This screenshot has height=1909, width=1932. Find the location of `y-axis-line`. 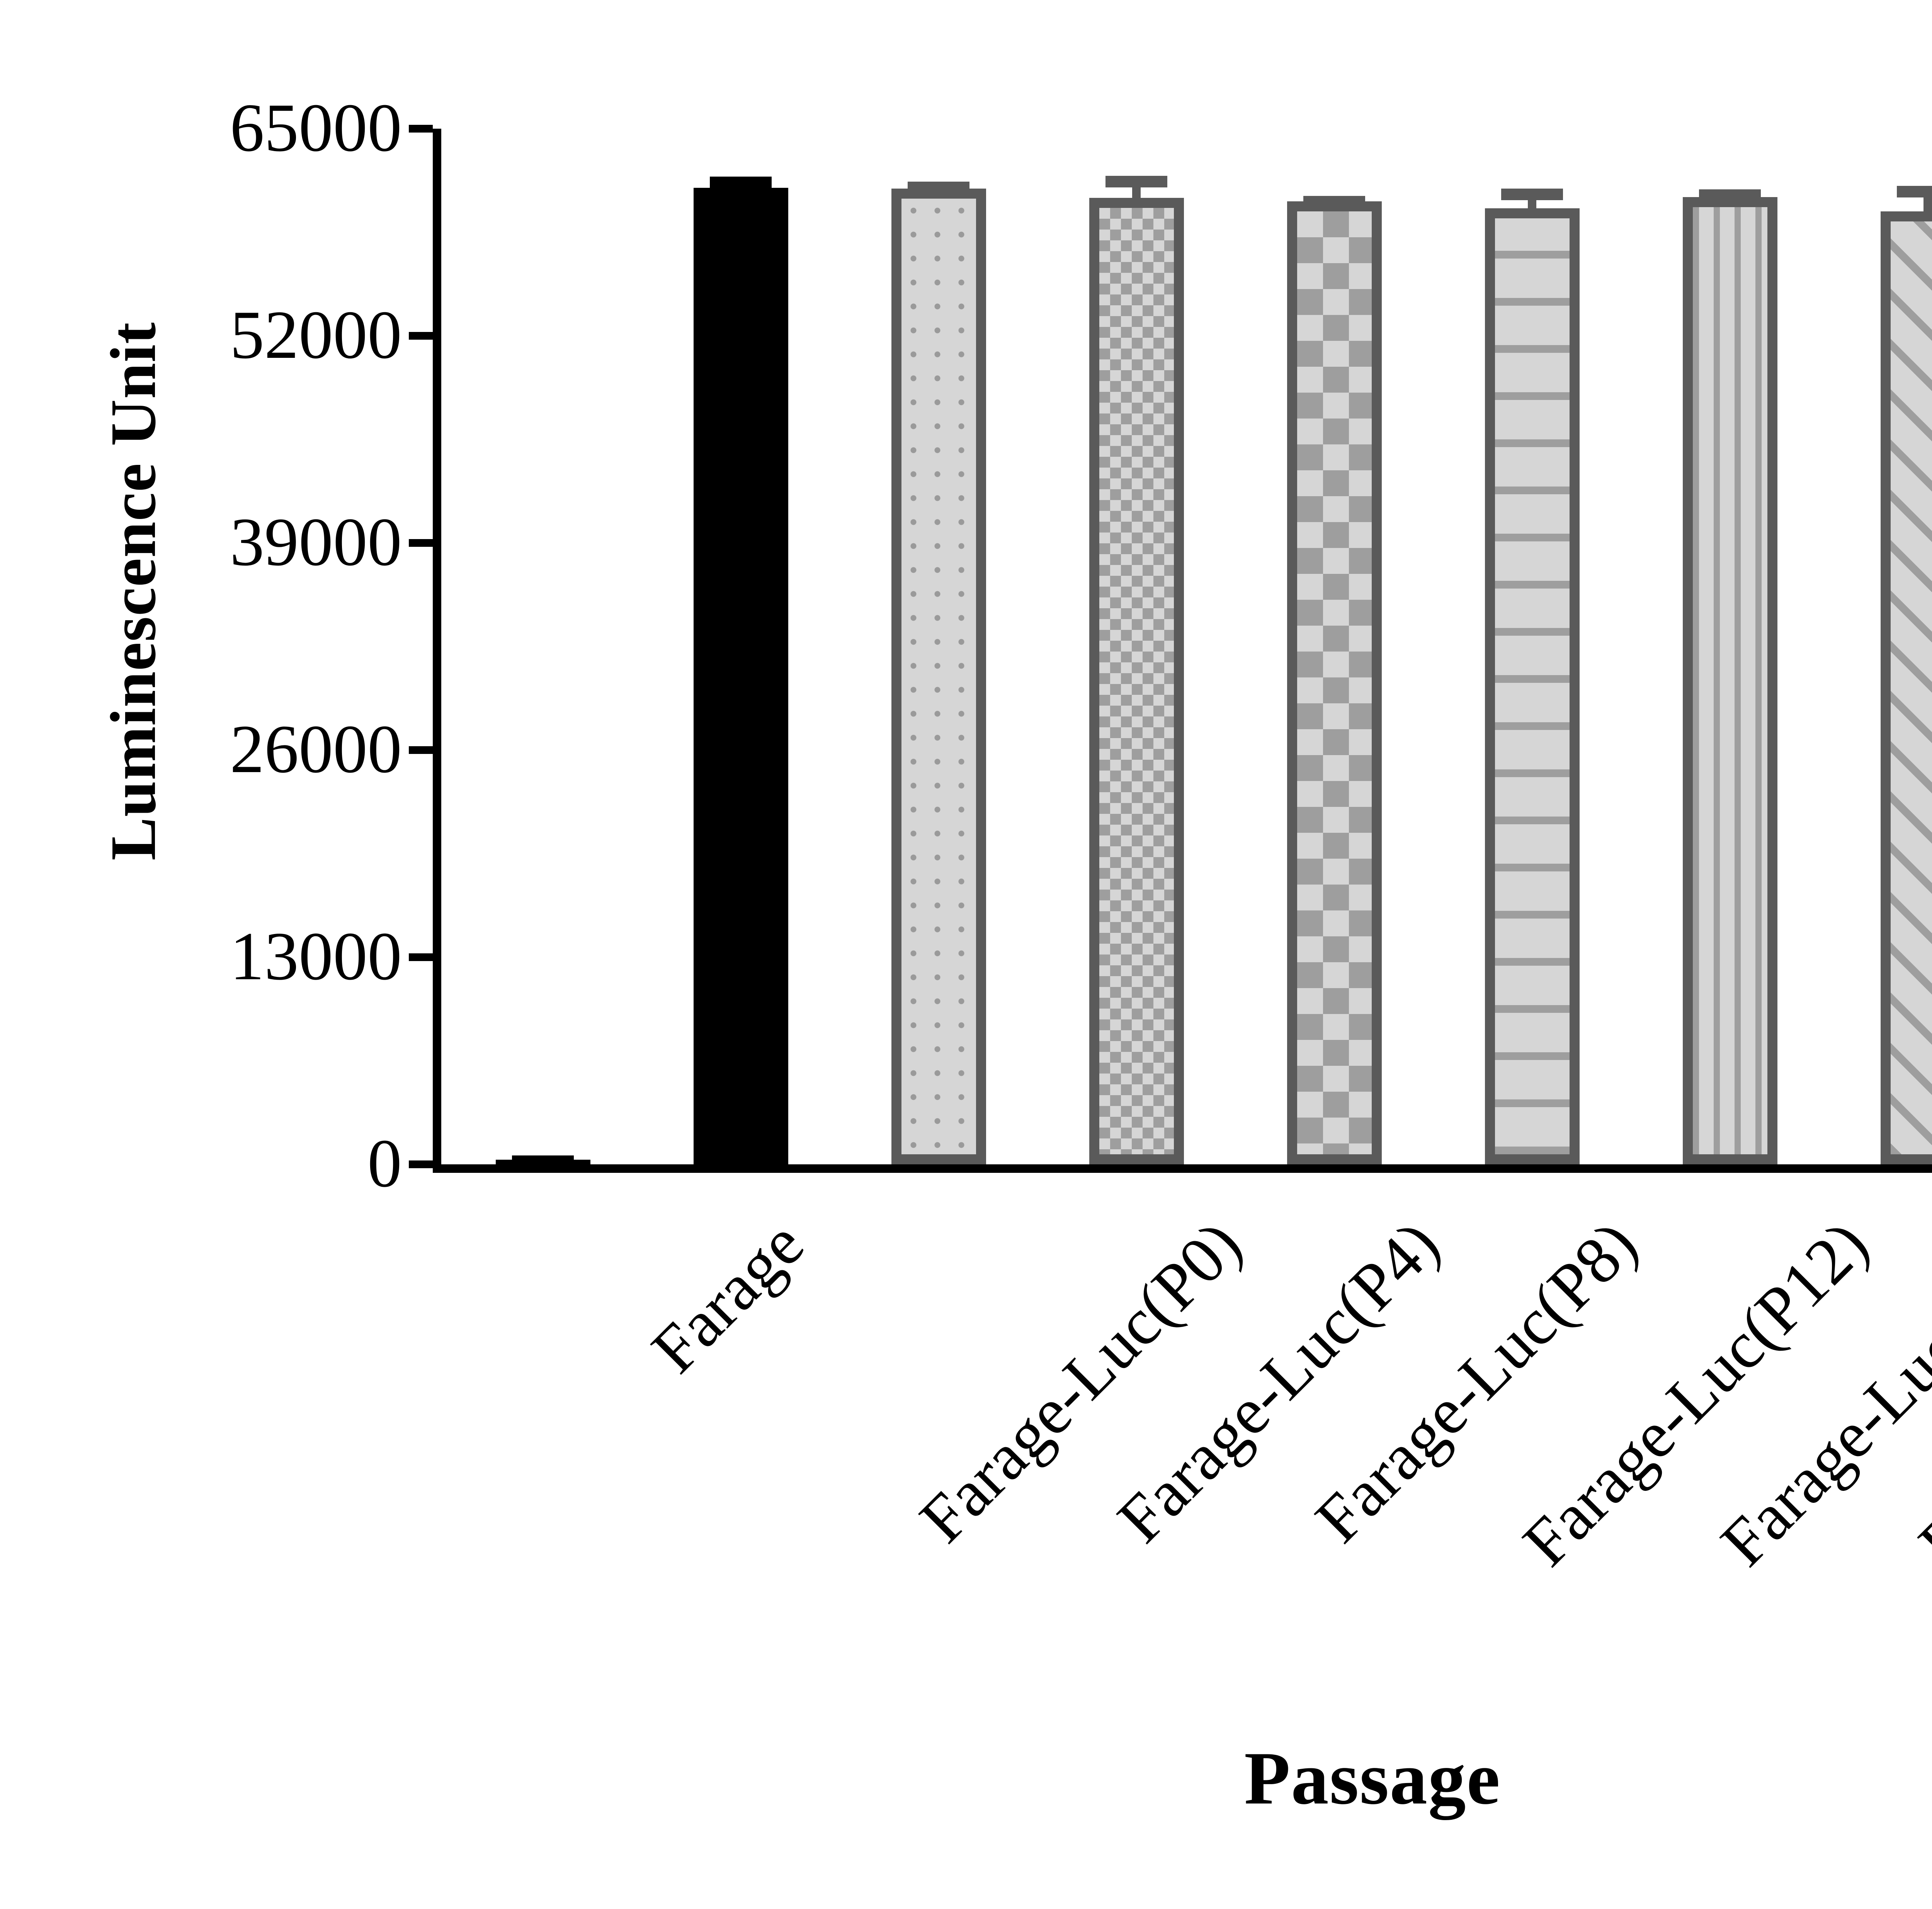

y-axis-line is located at coordinates (437, 651).